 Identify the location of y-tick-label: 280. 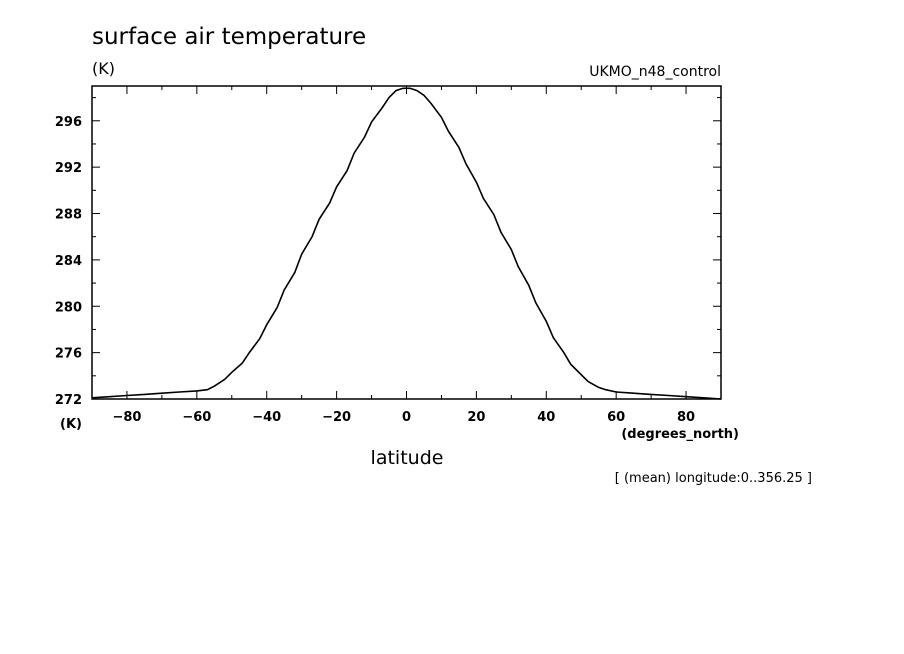
(68, 307).